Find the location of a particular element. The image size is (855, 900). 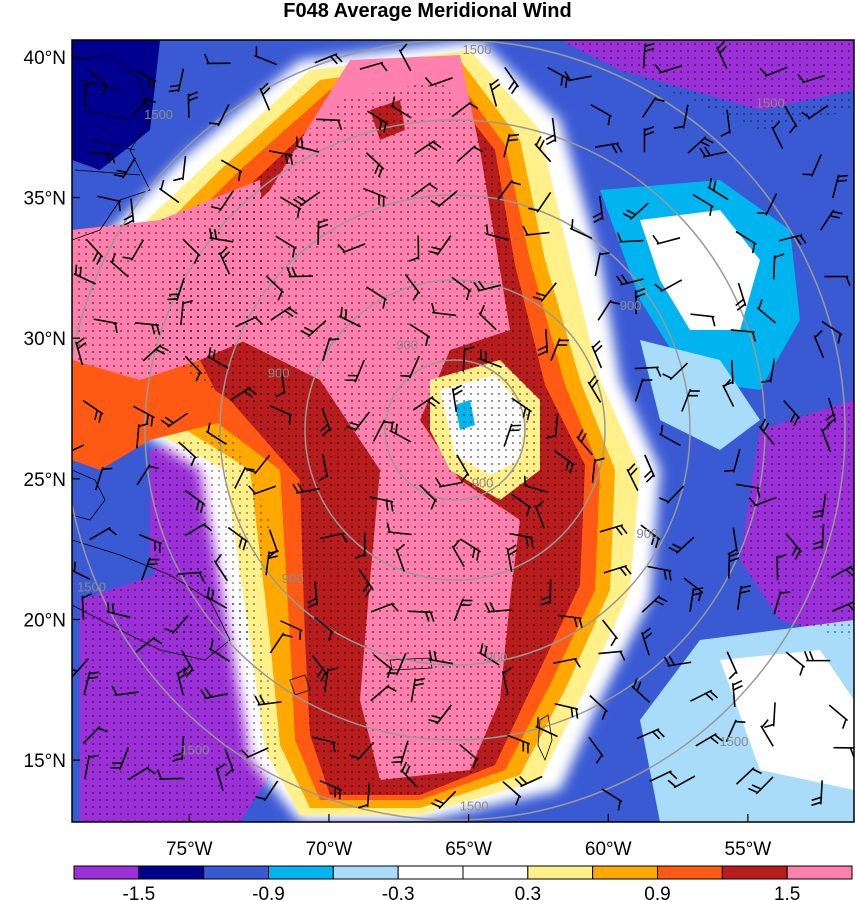

y-tick-label: 25°N is located at coordinates (45, 480).